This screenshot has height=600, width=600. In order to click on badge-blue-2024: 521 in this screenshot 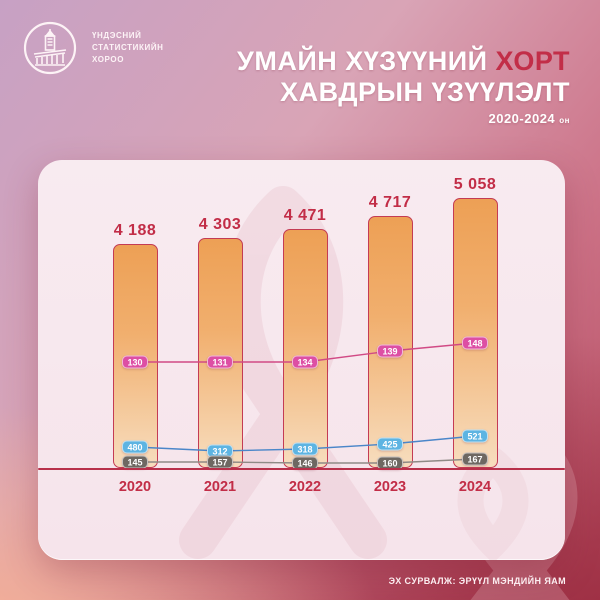, I will do `click(475, 436)`.